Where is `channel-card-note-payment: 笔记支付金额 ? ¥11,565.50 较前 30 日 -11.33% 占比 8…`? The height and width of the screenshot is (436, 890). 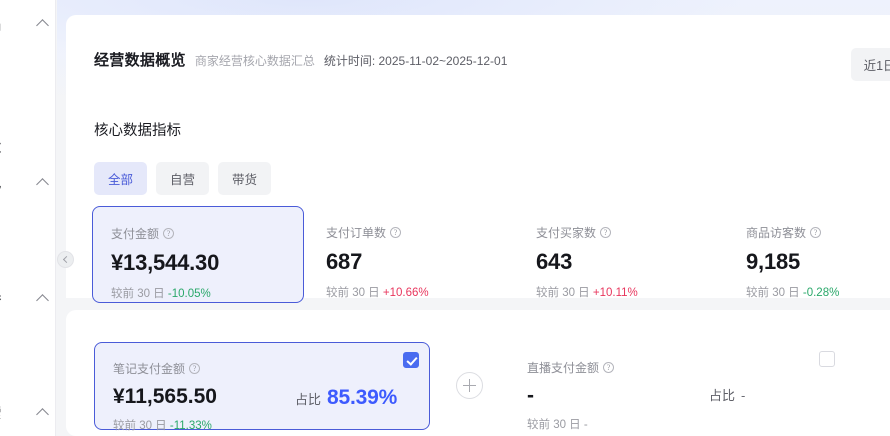 channel-card-note-payment: 笔记支付金额 ? ¥11,565.50 较前 30 日 -11.33% 占比 8… is located at coordinates (262, 387).